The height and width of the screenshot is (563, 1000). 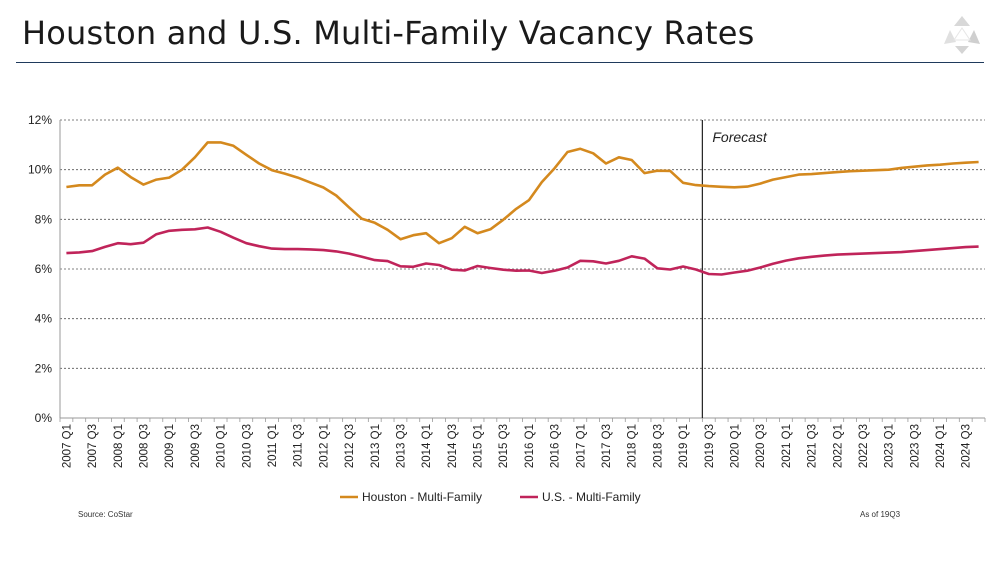 What do you see at coordinates (119, 446) in the screenshot?
I see `x-tick-label: 2008 Q1` at bounding box center [119, 446].